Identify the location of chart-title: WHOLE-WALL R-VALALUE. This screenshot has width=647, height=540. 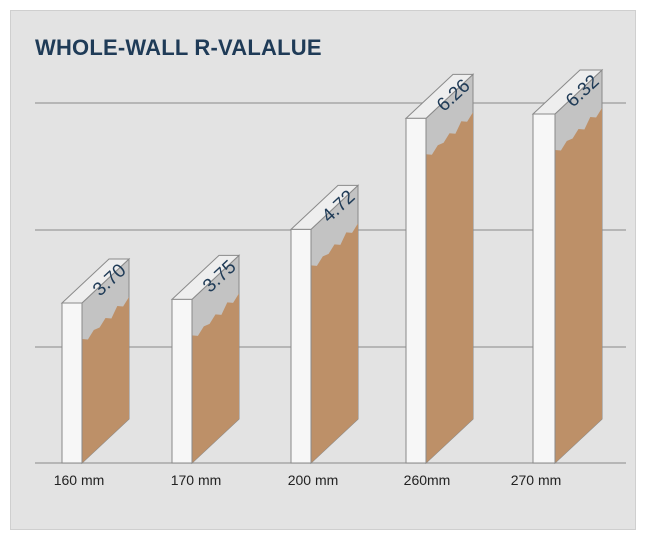
(178, 47).